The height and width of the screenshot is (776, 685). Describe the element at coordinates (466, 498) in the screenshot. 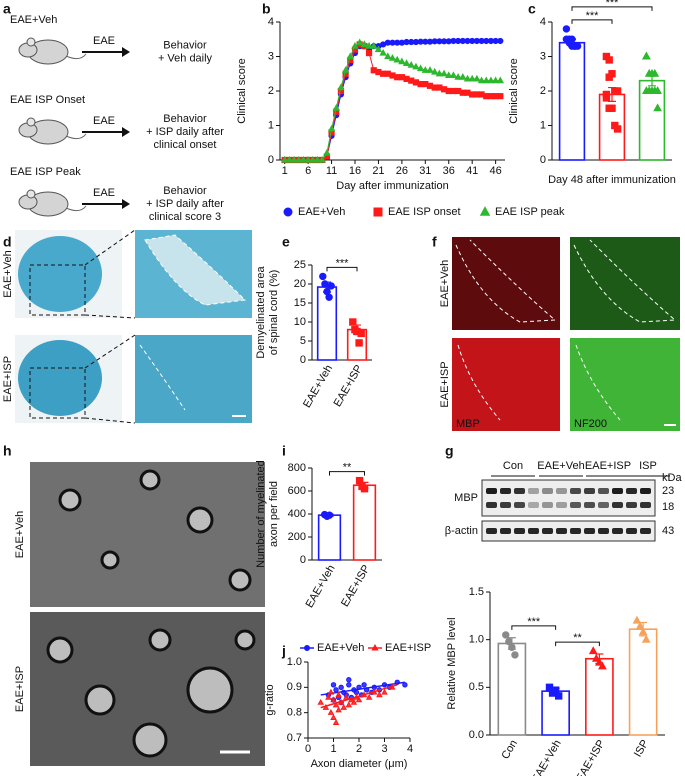

I see `row-label: MBP` at that location.